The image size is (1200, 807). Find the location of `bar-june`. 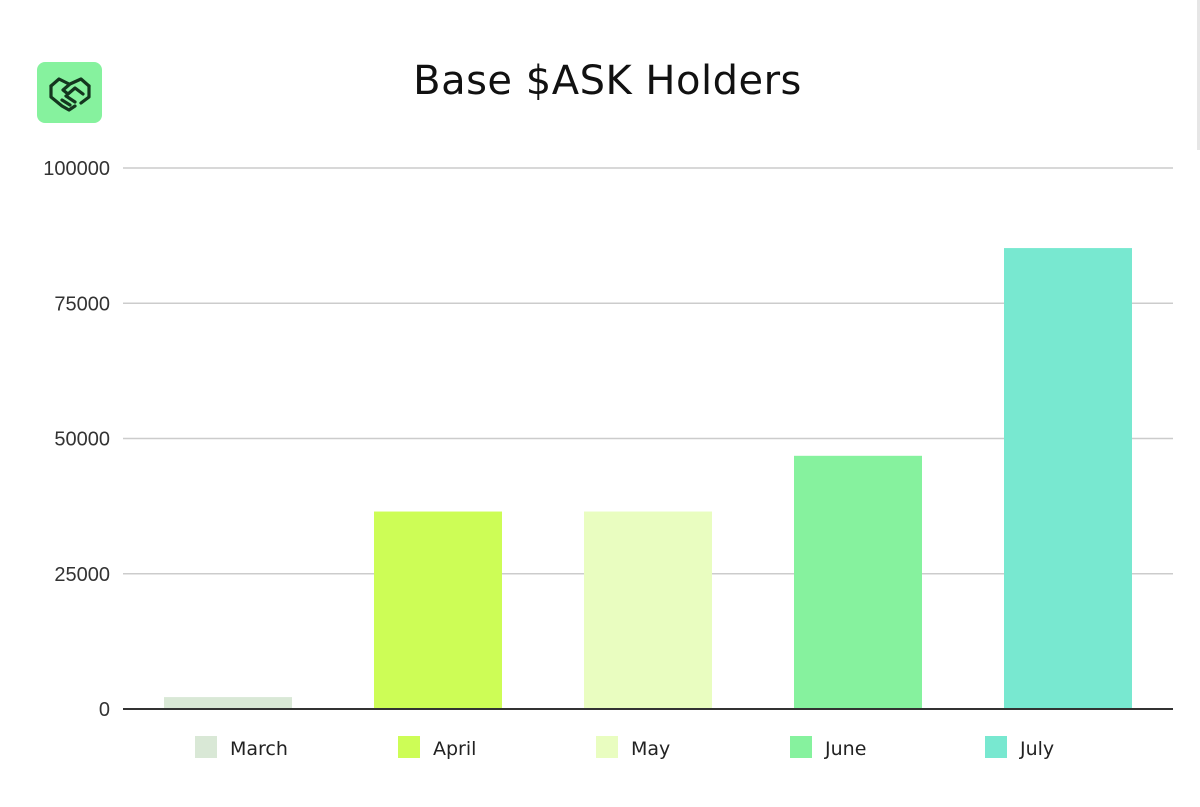

bar-june is located at coordinates (858, 582).